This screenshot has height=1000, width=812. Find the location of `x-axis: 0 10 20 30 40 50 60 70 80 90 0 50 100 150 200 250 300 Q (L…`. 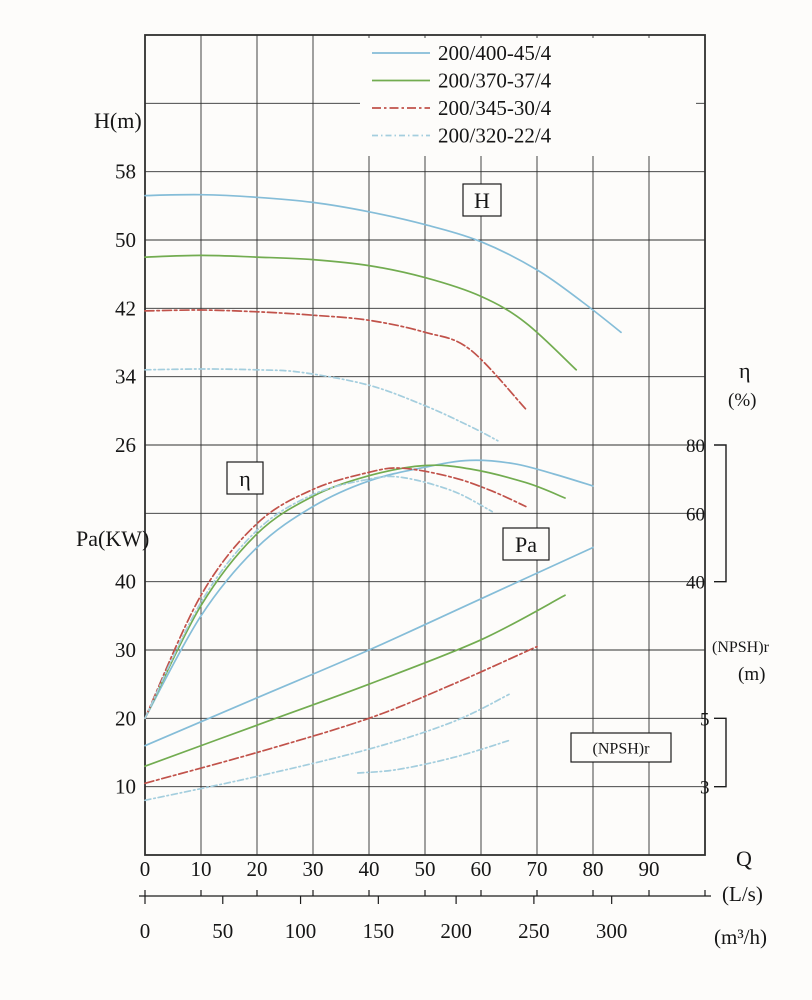

x-axis: 0 10 20 30 40 50 60 70 80 90 0 50 100 150 200 250 300 Q (L… is located at coordinates (453, 897).